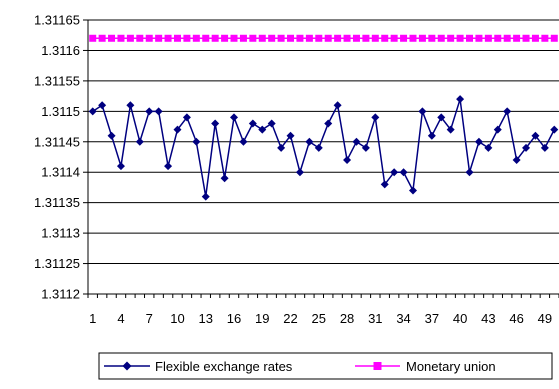 The width and height of the screenshot is (559, 389). Describe the element at coordinates (290, 318) in the screenshot. I see `x-tick-label: 22` at that location.